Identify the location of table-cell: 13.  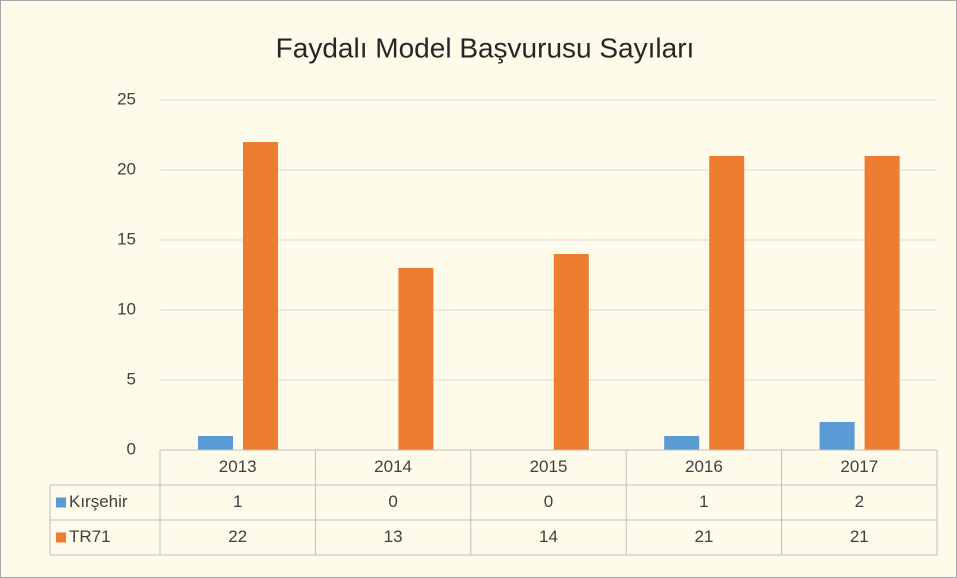
(393, 536).